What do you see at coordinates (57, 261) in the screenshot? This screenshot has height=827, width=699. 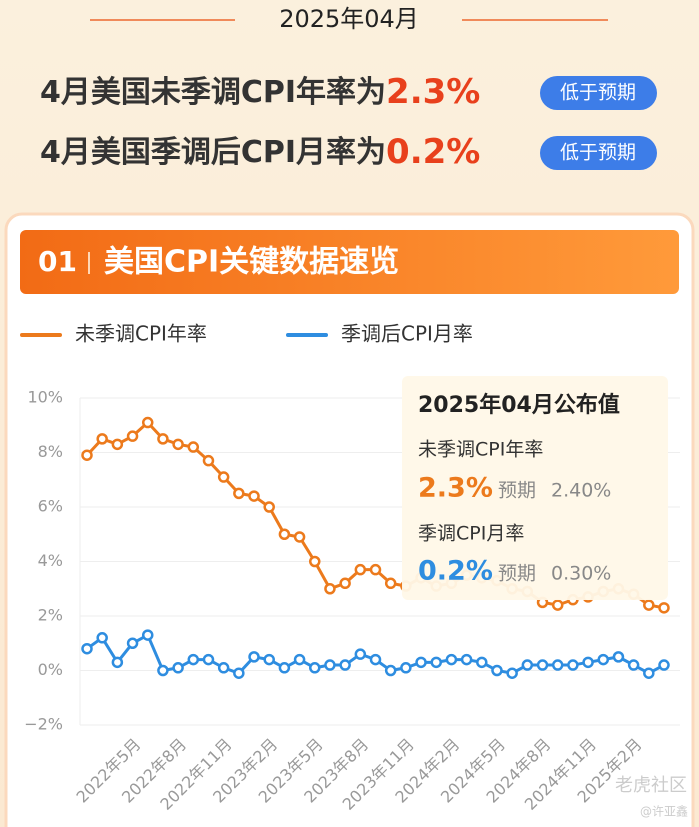 I see `section-number: 01` at bounding box center [57, 261].